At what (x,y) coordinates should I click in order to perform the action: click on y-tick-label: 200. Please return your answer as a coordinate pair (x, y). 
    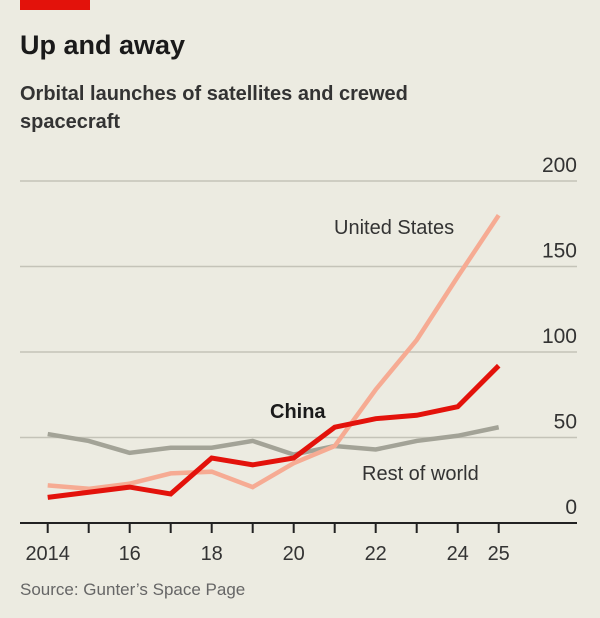
    Looking at the image, I should click on (559, 165).